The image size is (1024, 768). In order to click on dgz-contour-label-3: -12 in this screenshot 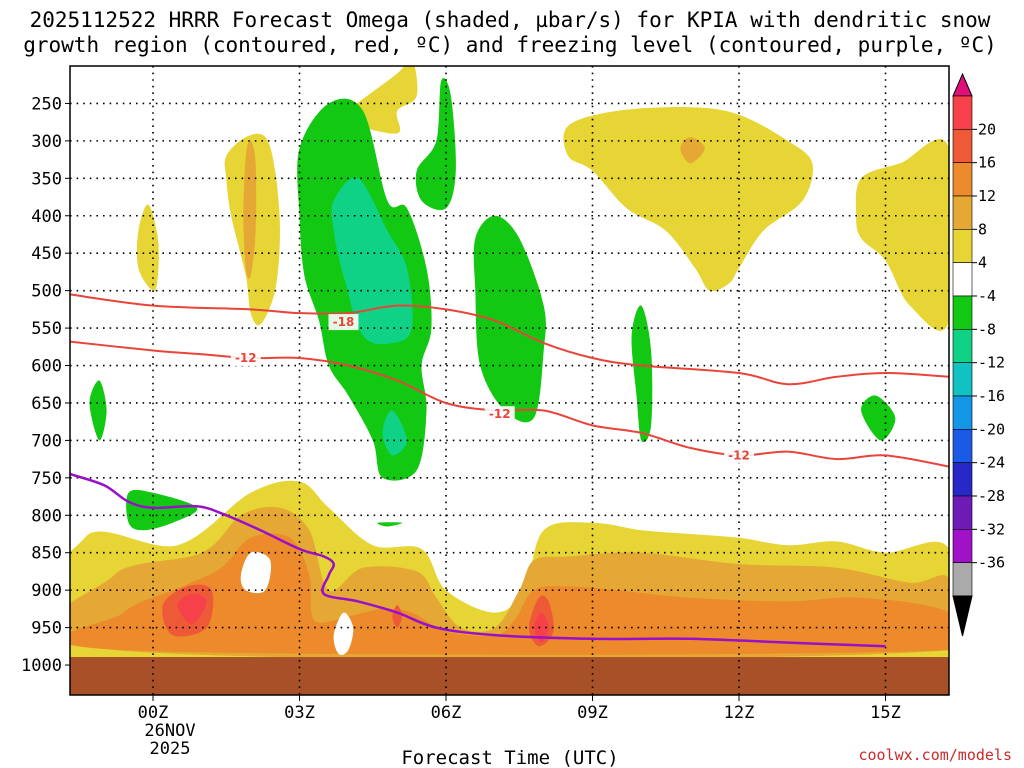, I will do `click(739, 455)`.